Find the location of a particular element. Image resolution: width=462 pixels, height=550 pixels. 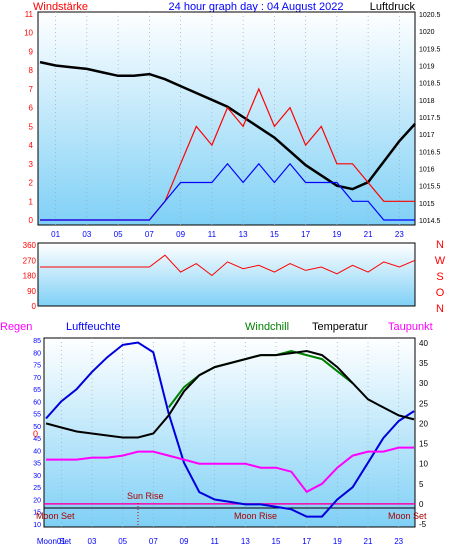

graph-title: 24 hour graph day : 04 August 2022 is located at coordinates (256, 7).